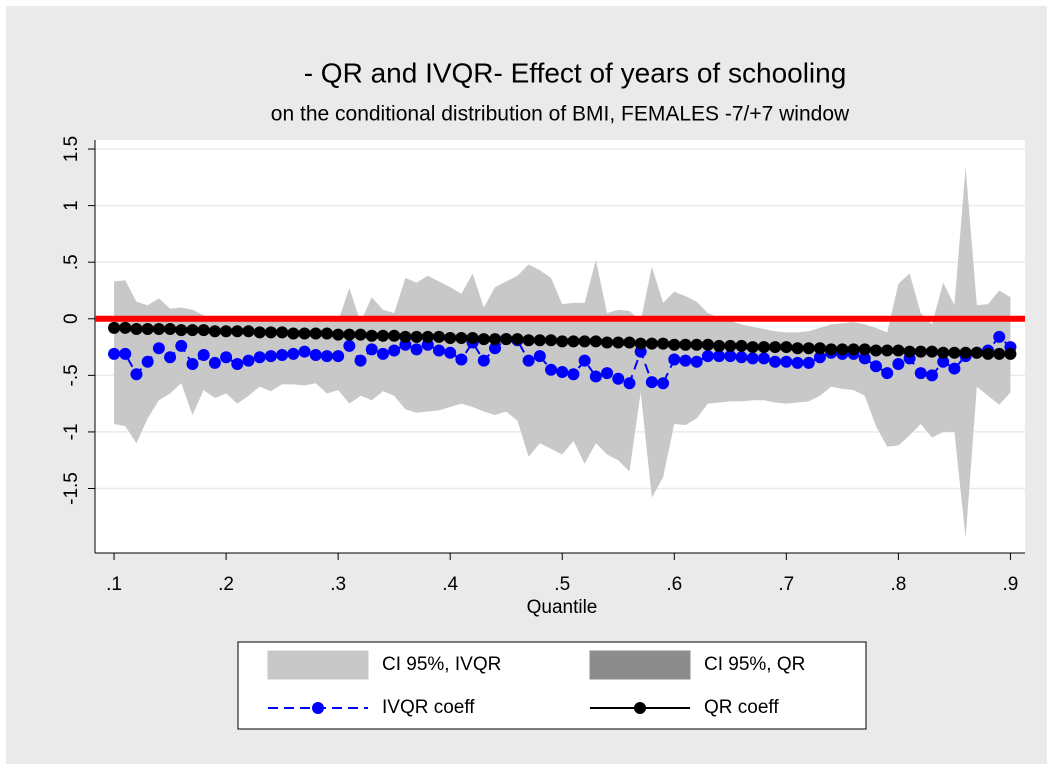  Describe the element at coordinates (226, 584) in the screenshot. I see `x-tick-label: .2` at that location.